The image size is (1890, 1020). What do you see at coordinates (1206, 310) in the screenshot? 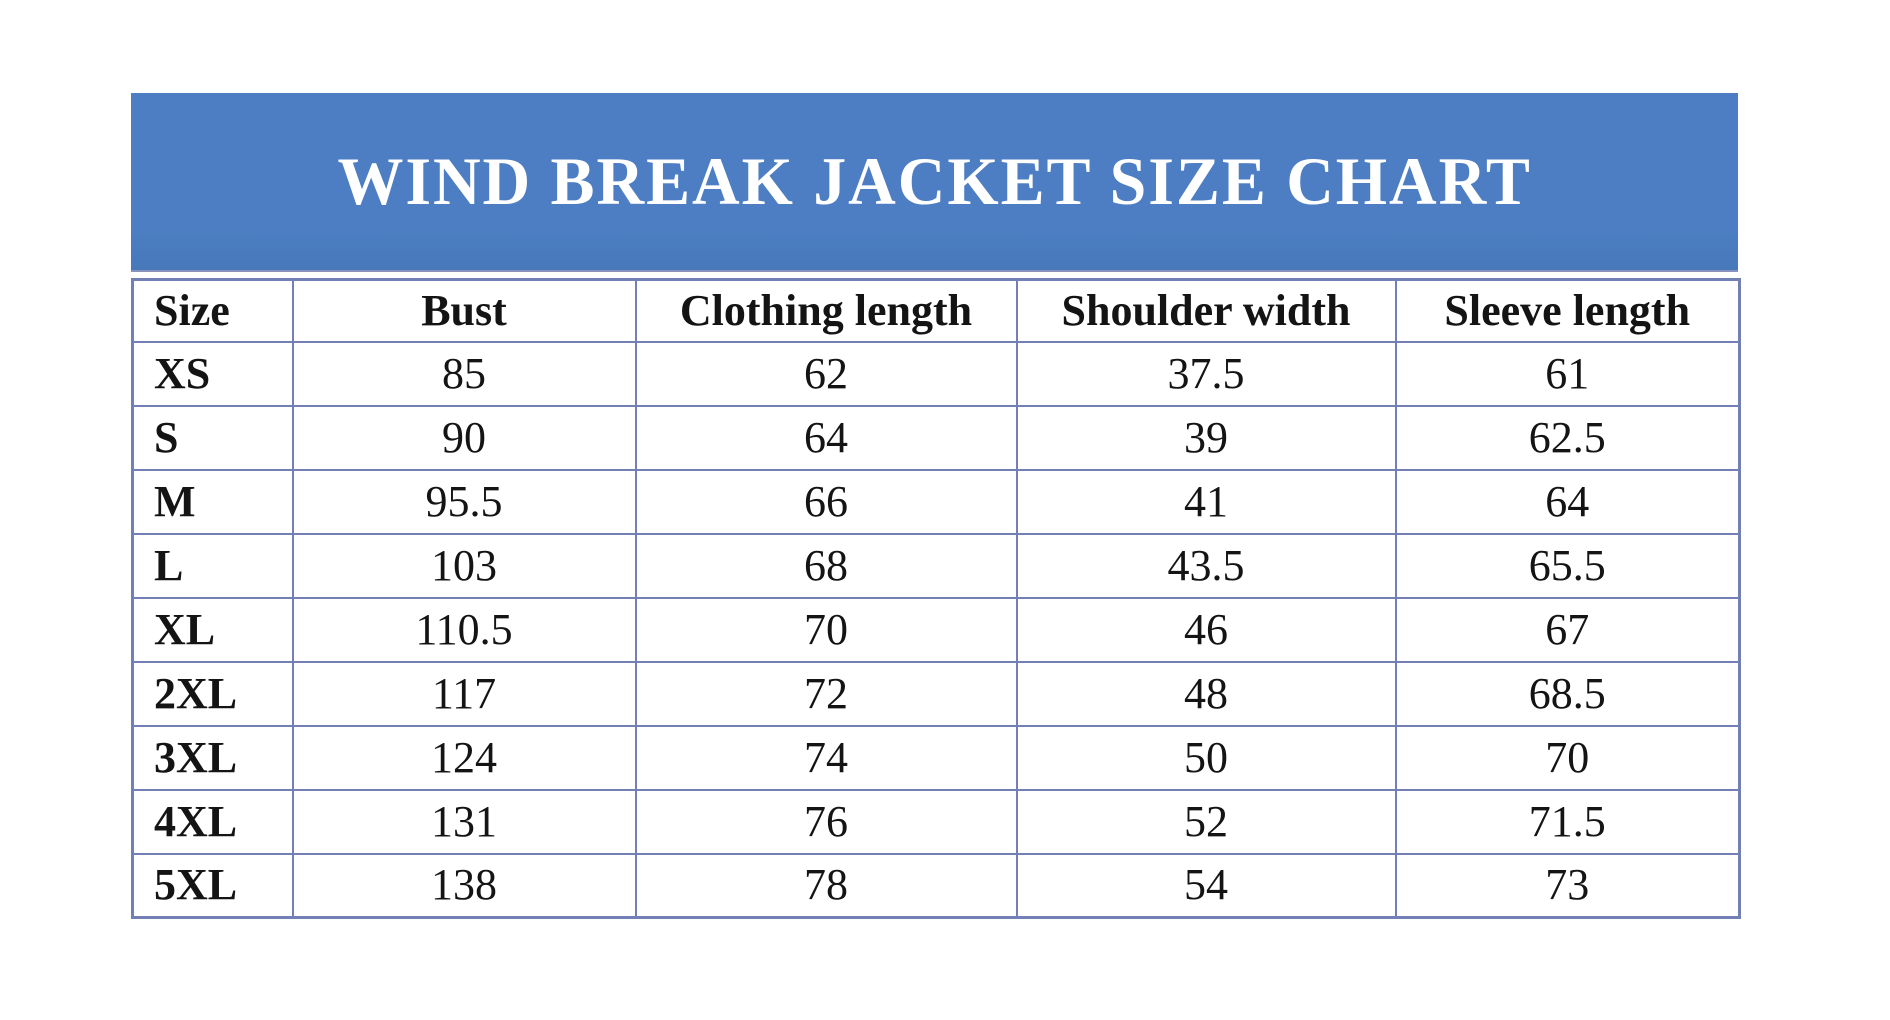
I see `header-cell-shoulder-width: Shoulder width` at bounding box center [1206, 310].